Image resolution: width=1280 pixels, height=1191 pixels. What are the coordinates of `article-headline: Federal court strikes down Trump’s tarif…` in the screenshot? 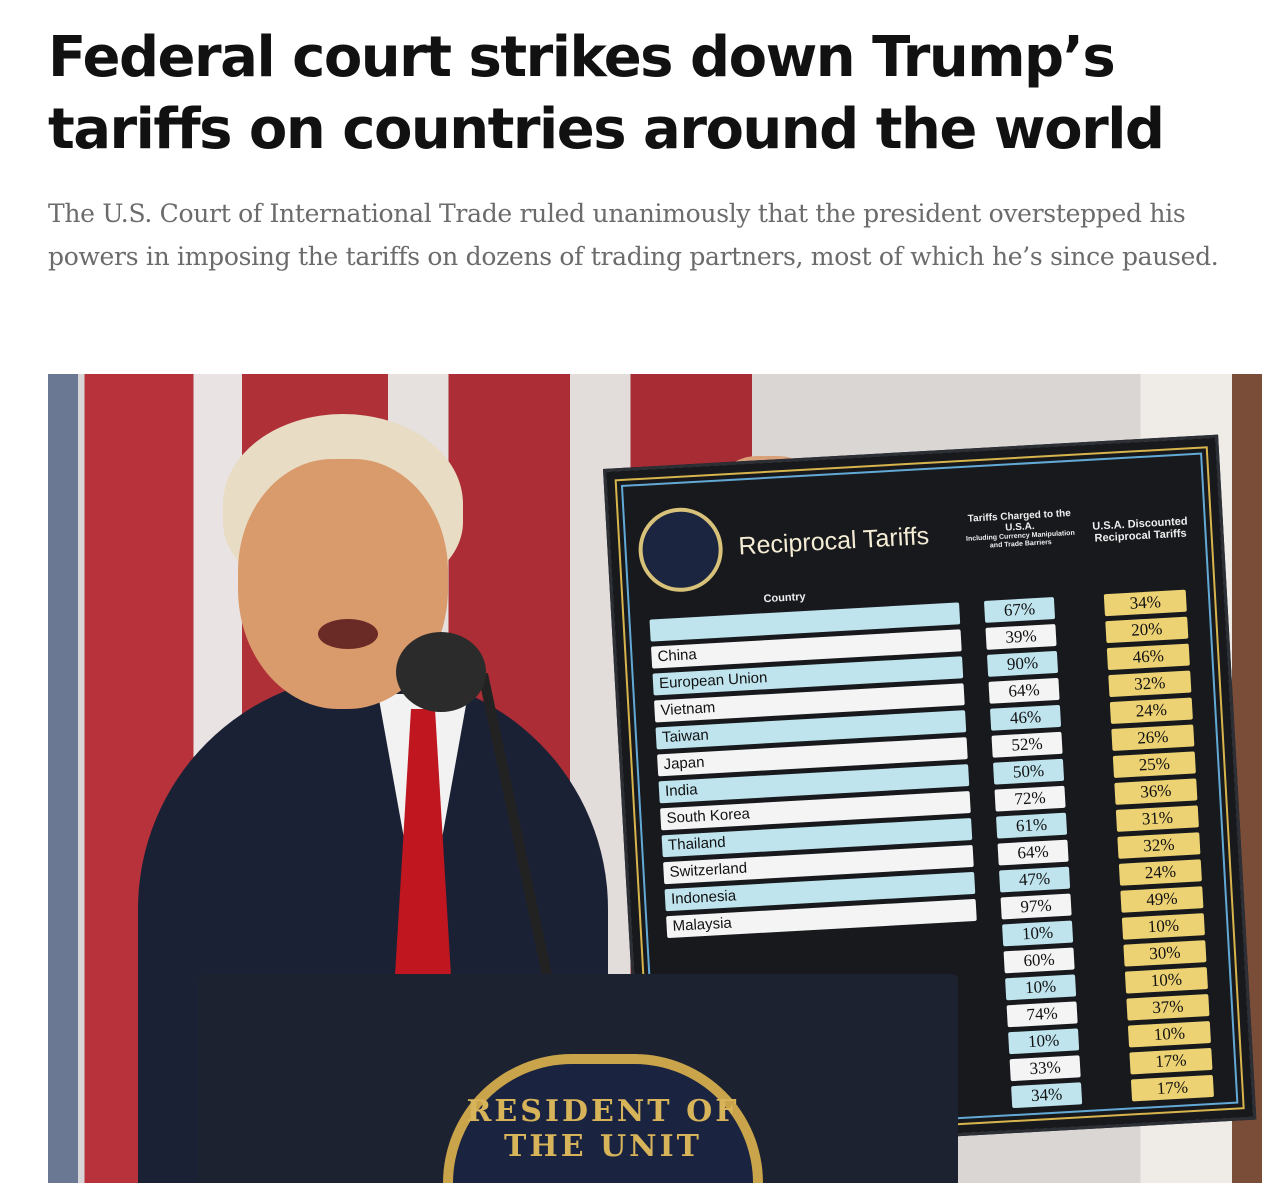 It's located at (606, 93).